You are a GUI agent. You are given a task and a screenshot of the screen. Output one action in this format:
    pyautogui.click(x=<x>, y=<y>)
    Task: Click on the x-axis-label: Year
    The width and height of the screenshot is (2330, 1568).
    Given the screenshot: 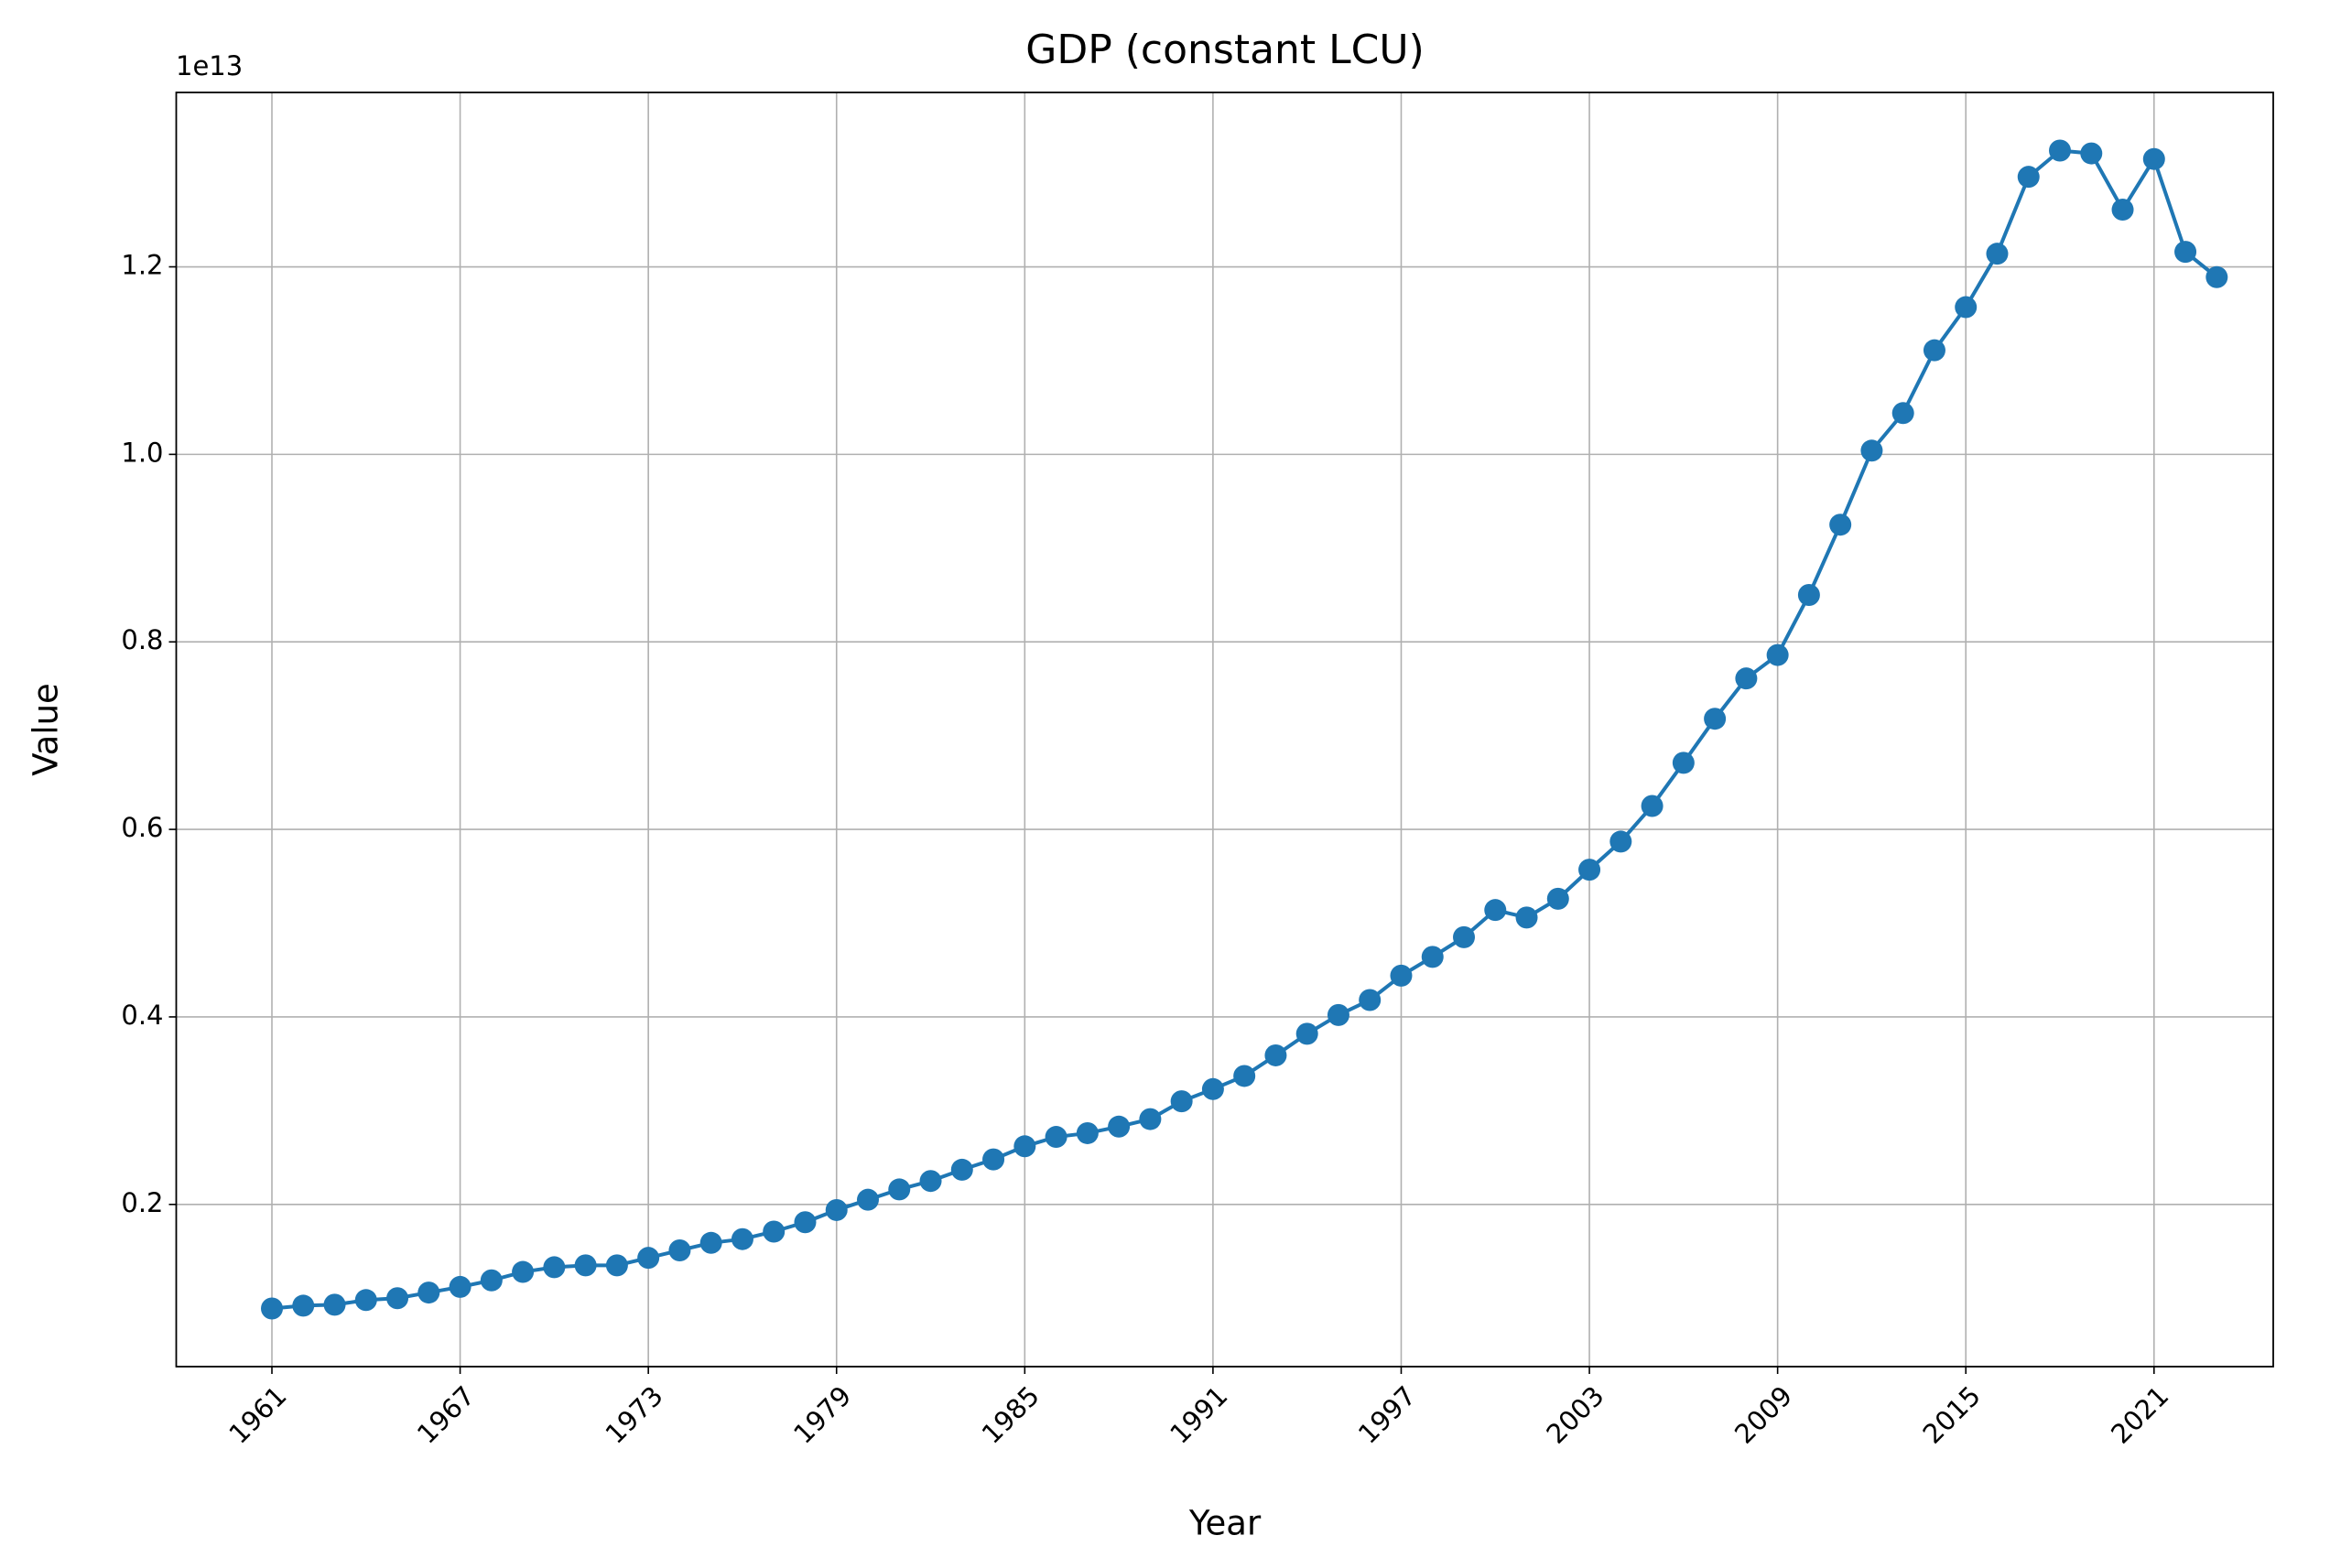 What is the action you would take?
    pyautogui.click(x=1225, y=1523)
    